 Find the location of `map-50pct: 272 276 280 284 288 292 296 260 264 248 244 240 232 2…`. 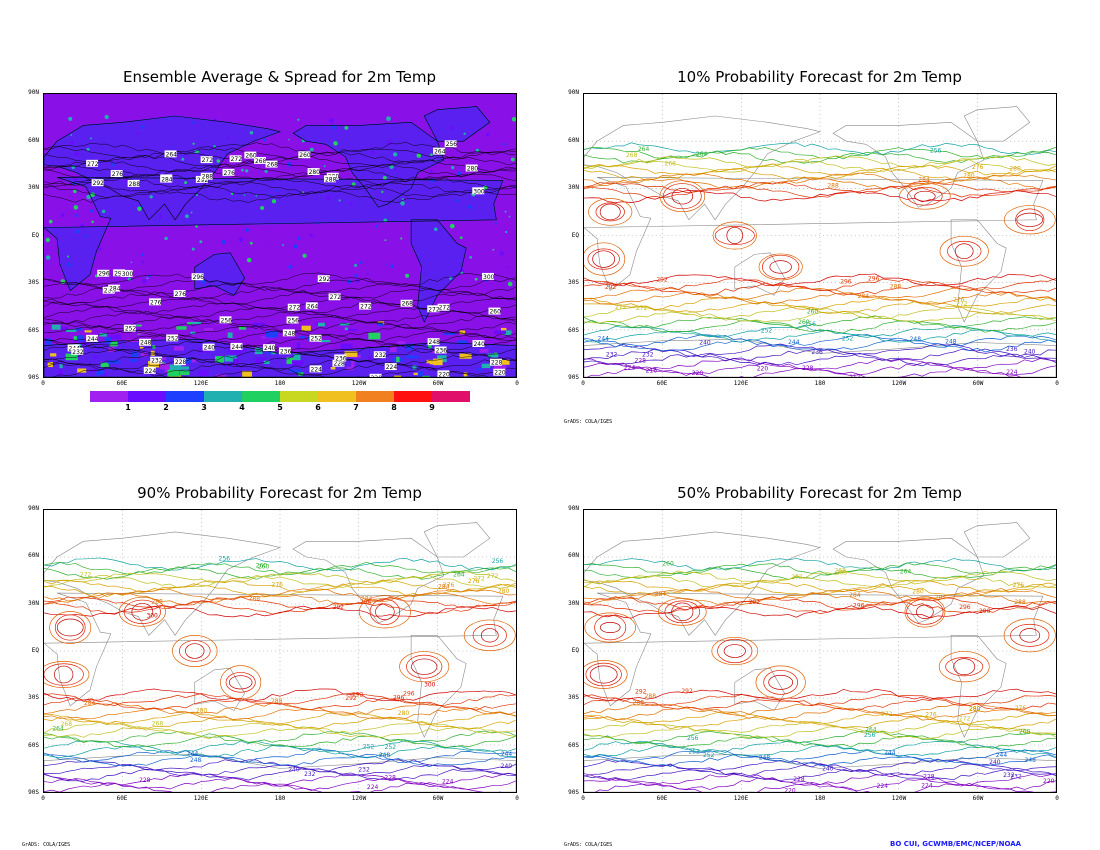

map-50pct: 272 276 280 284 288 292 296 260 264 248 244 240 232 2… is located at coordinates (820, 651).